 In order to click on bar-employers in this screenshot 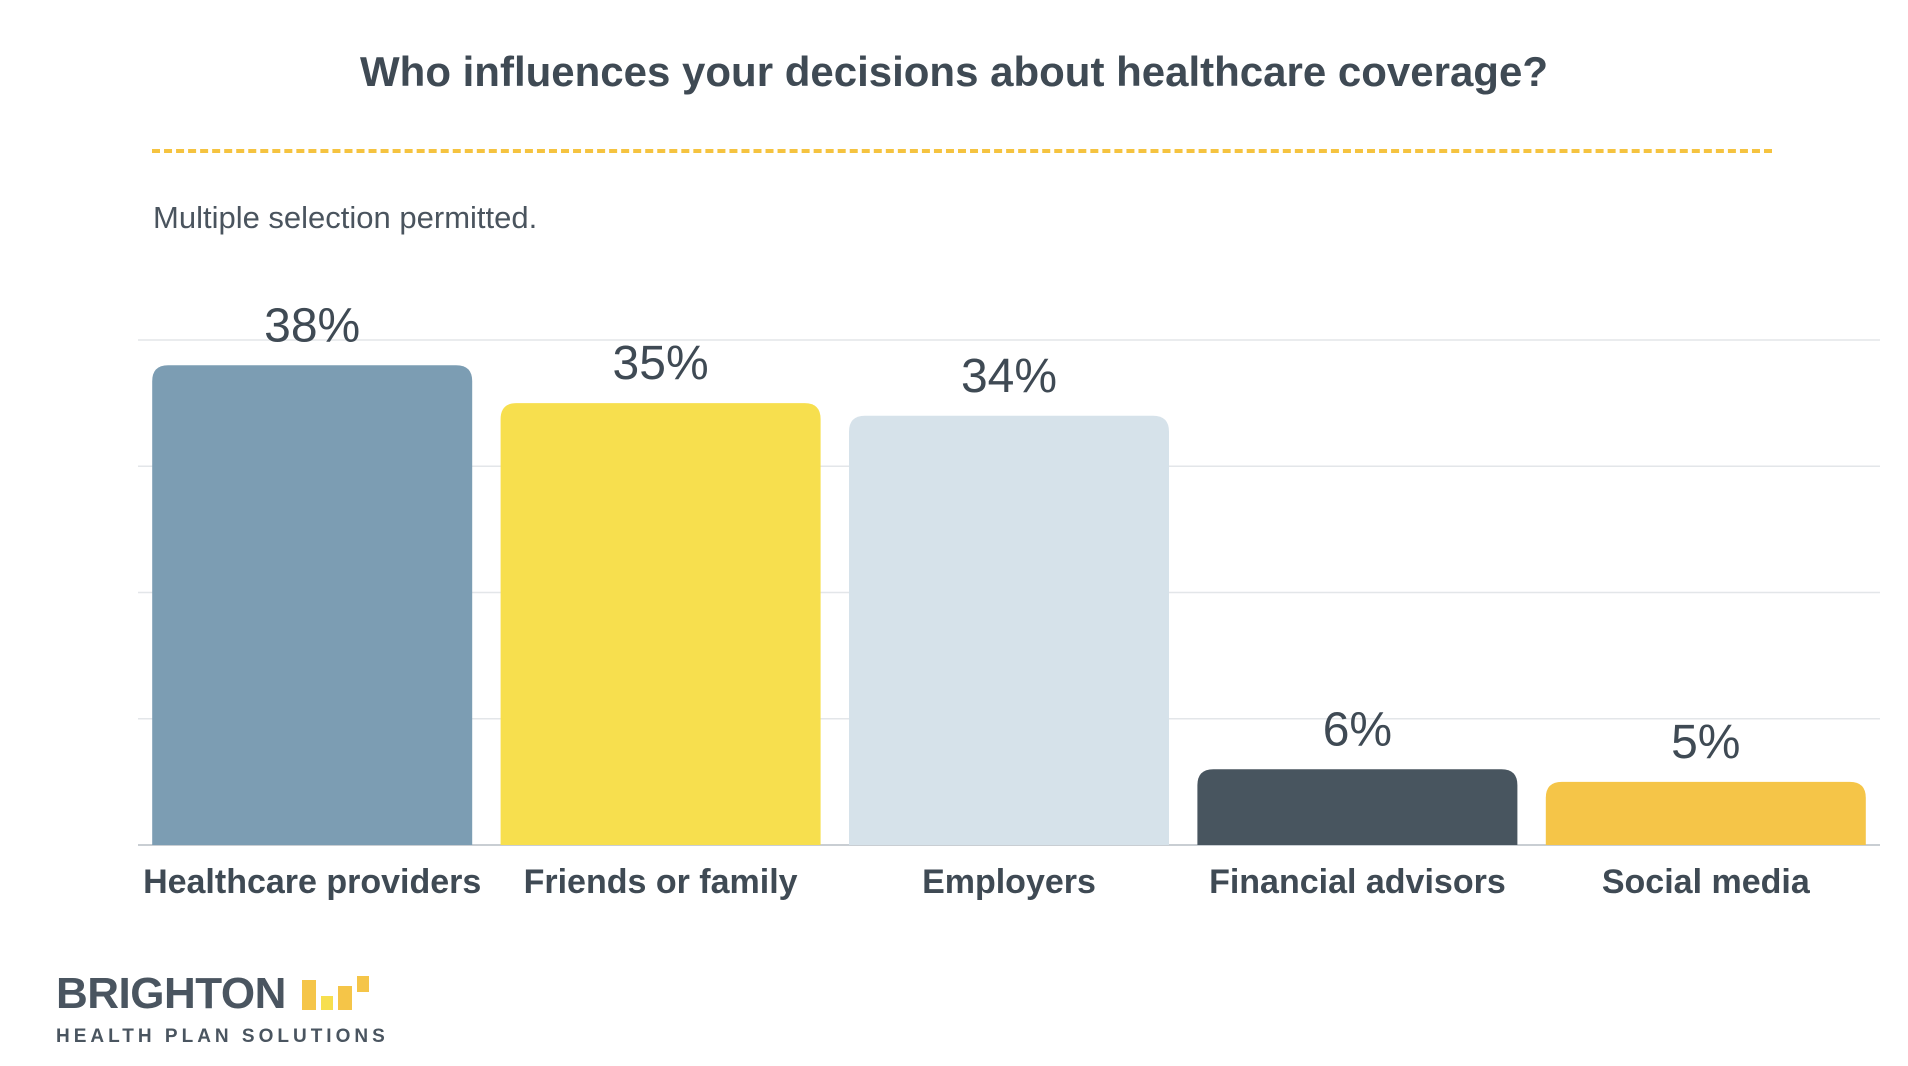, I will do `click(1009, 630)`.